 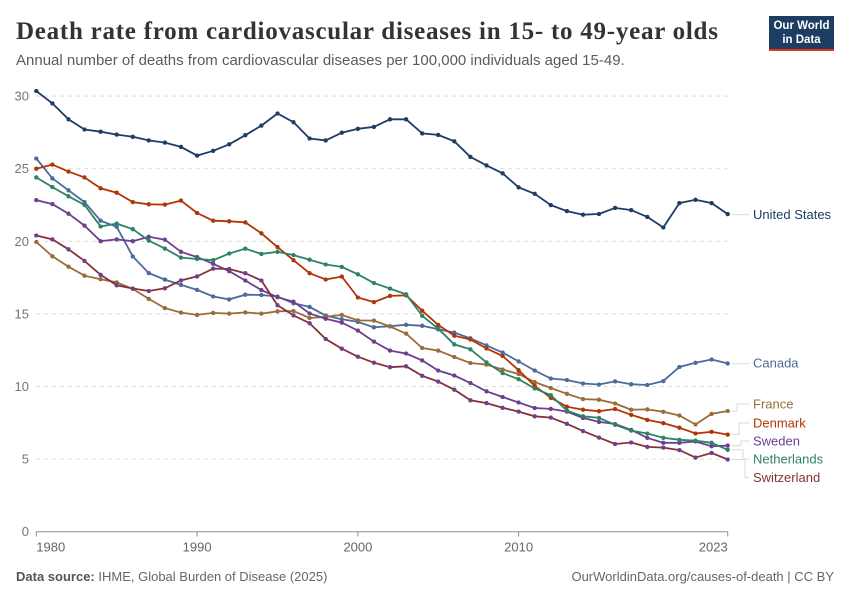 What do you see at coordinates (22, 313) in the screenshot?
I see `svg-text: 15` at bounding box center [22, 313].